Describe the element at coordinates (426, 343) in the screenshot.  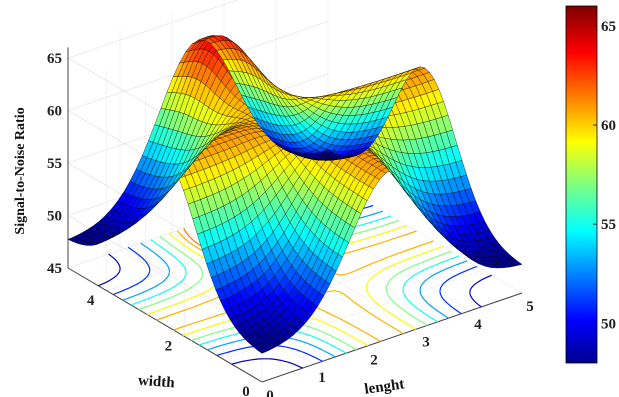
I see `x-tick-label: 3` at that location.